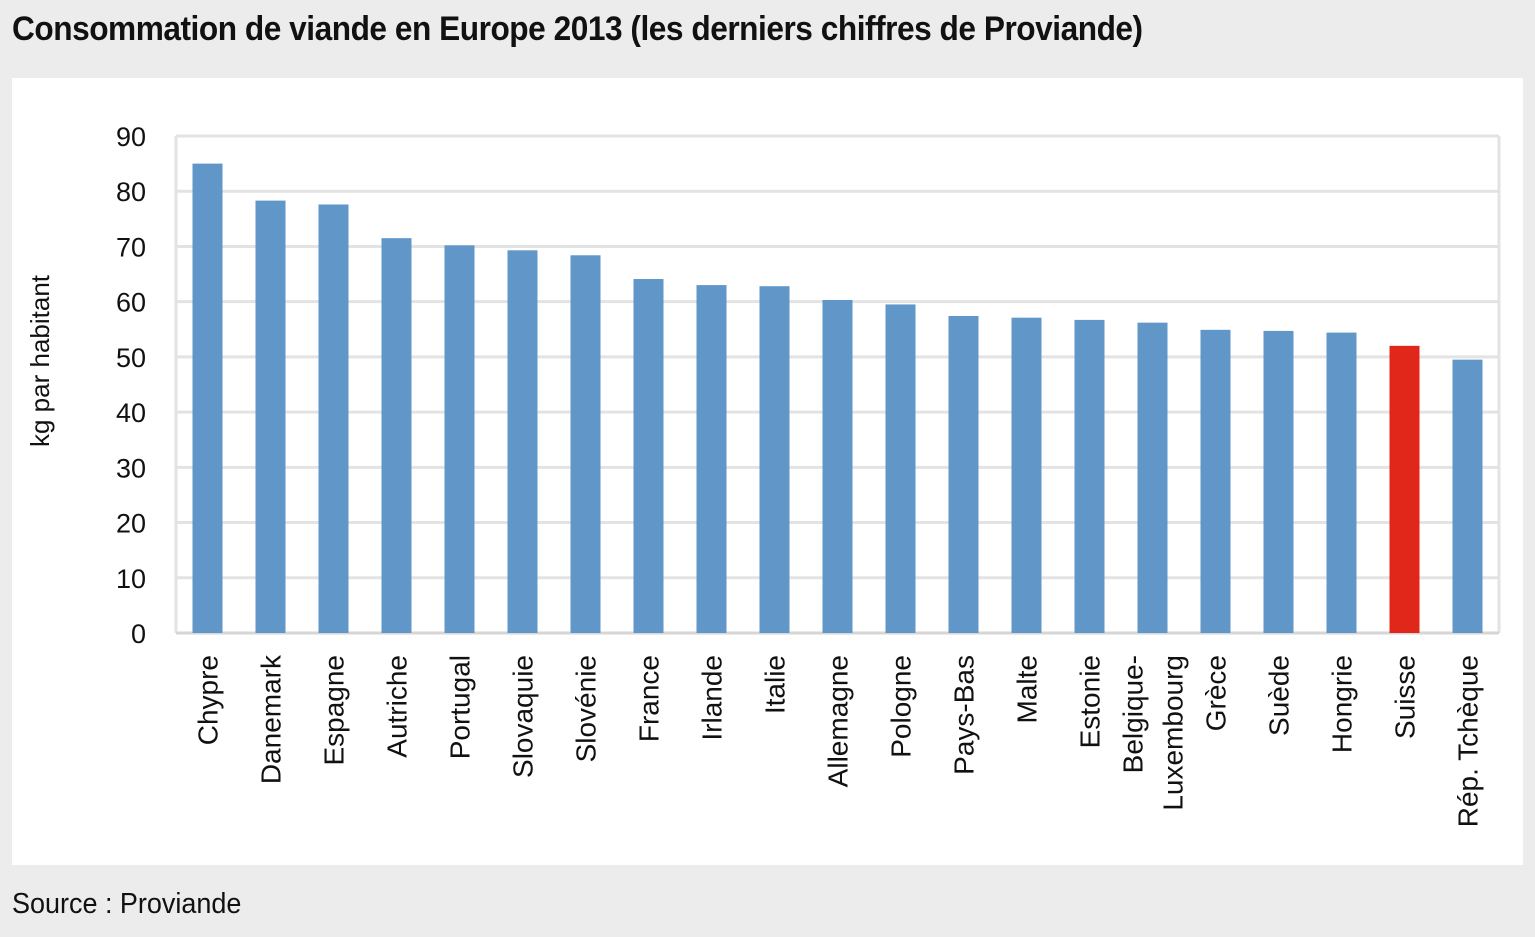  I want to click on bar-slovaquie, so click(522, 441).